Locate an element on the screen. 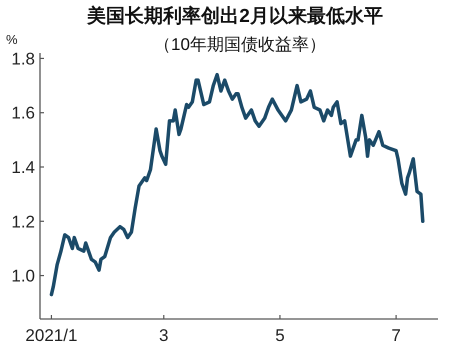  chart-title: 美国长期利率创出2月以来最低水平 is located at coordinates (234, 16).